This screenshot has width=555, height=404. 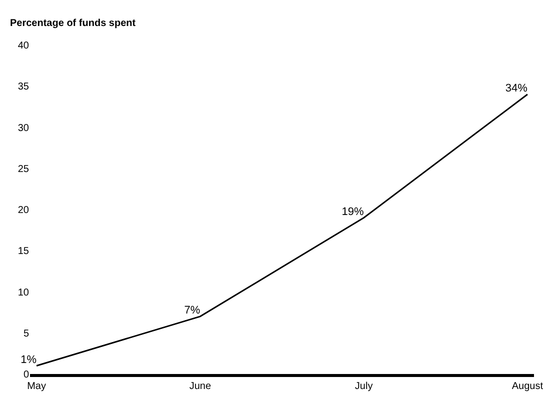 What do you see at coordinates (28, 360) in the screenshot?
I see `data-label: 1%` at bounding box center [28, 360].